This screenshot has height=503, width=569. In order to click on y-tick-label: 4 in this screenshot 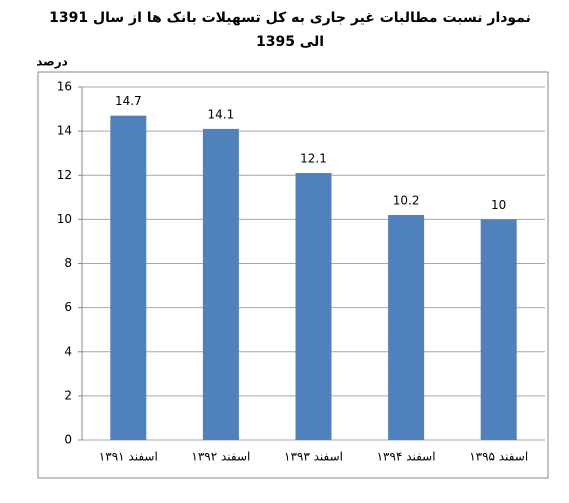, I will do `click(68, 351)`.